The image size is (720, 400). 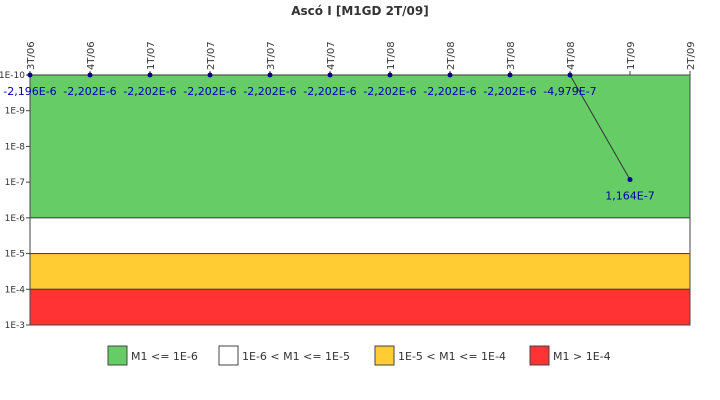 What do you see at coordinates (631, 55) in the screenshot?
I see `x-tick-label: 1T/09` at bounding box center [631, 55].